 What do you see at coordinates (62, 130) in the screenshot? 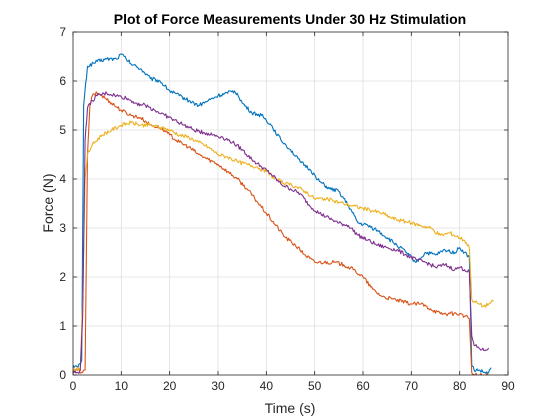
I see `y-tick-label: 5` at bounding box center [62, 130].